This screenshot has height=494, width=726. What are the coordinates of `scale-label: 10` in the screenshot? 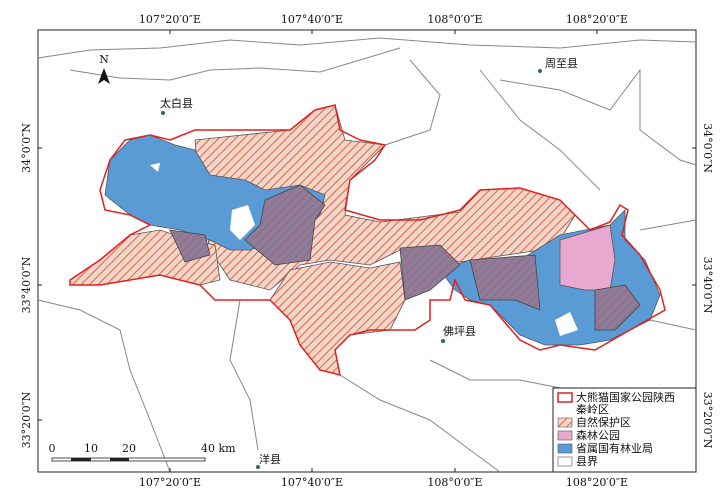 It's located at (91, 448).